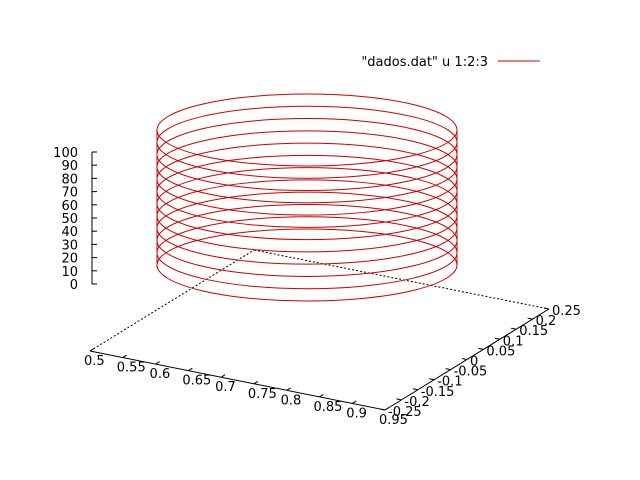  Describe the element at coordinates (69, 206) in the screenshot. I see `z-tick-label: 60` at that location.